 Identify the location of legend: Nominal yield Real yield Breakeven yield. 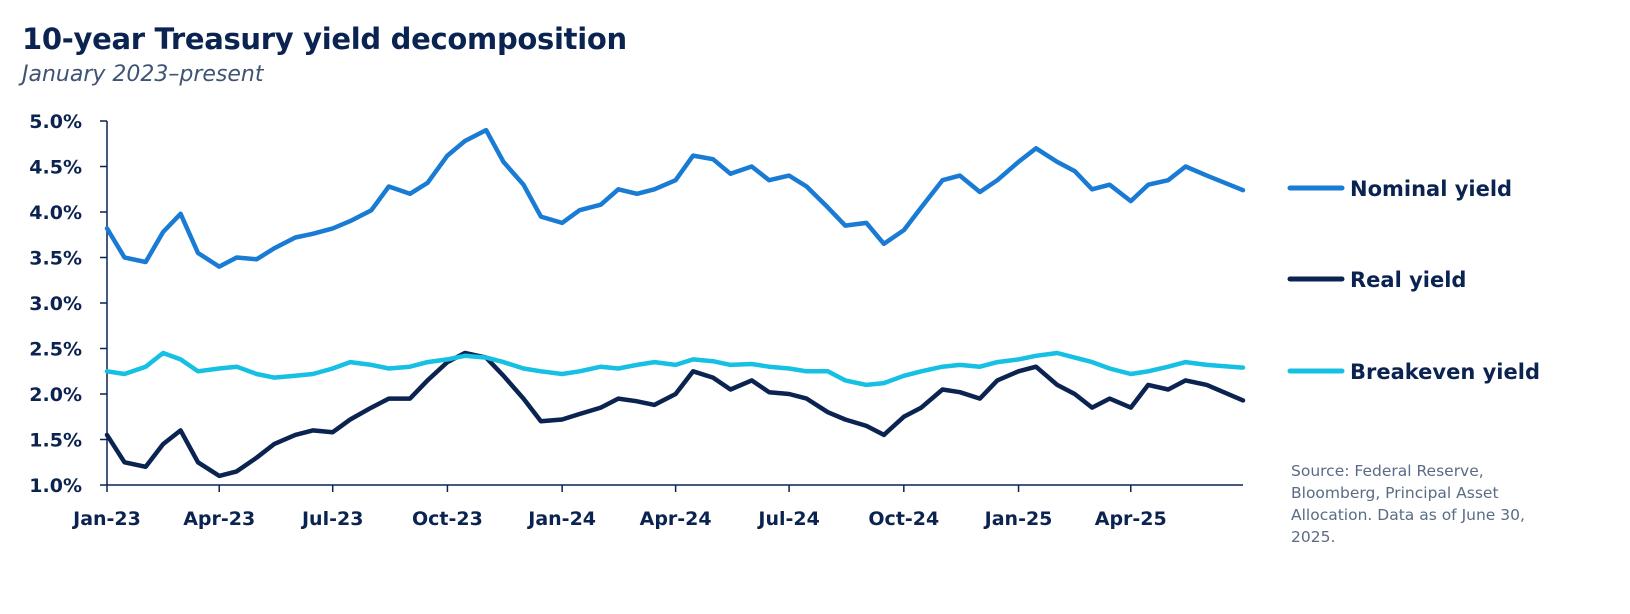
(1413, 280).